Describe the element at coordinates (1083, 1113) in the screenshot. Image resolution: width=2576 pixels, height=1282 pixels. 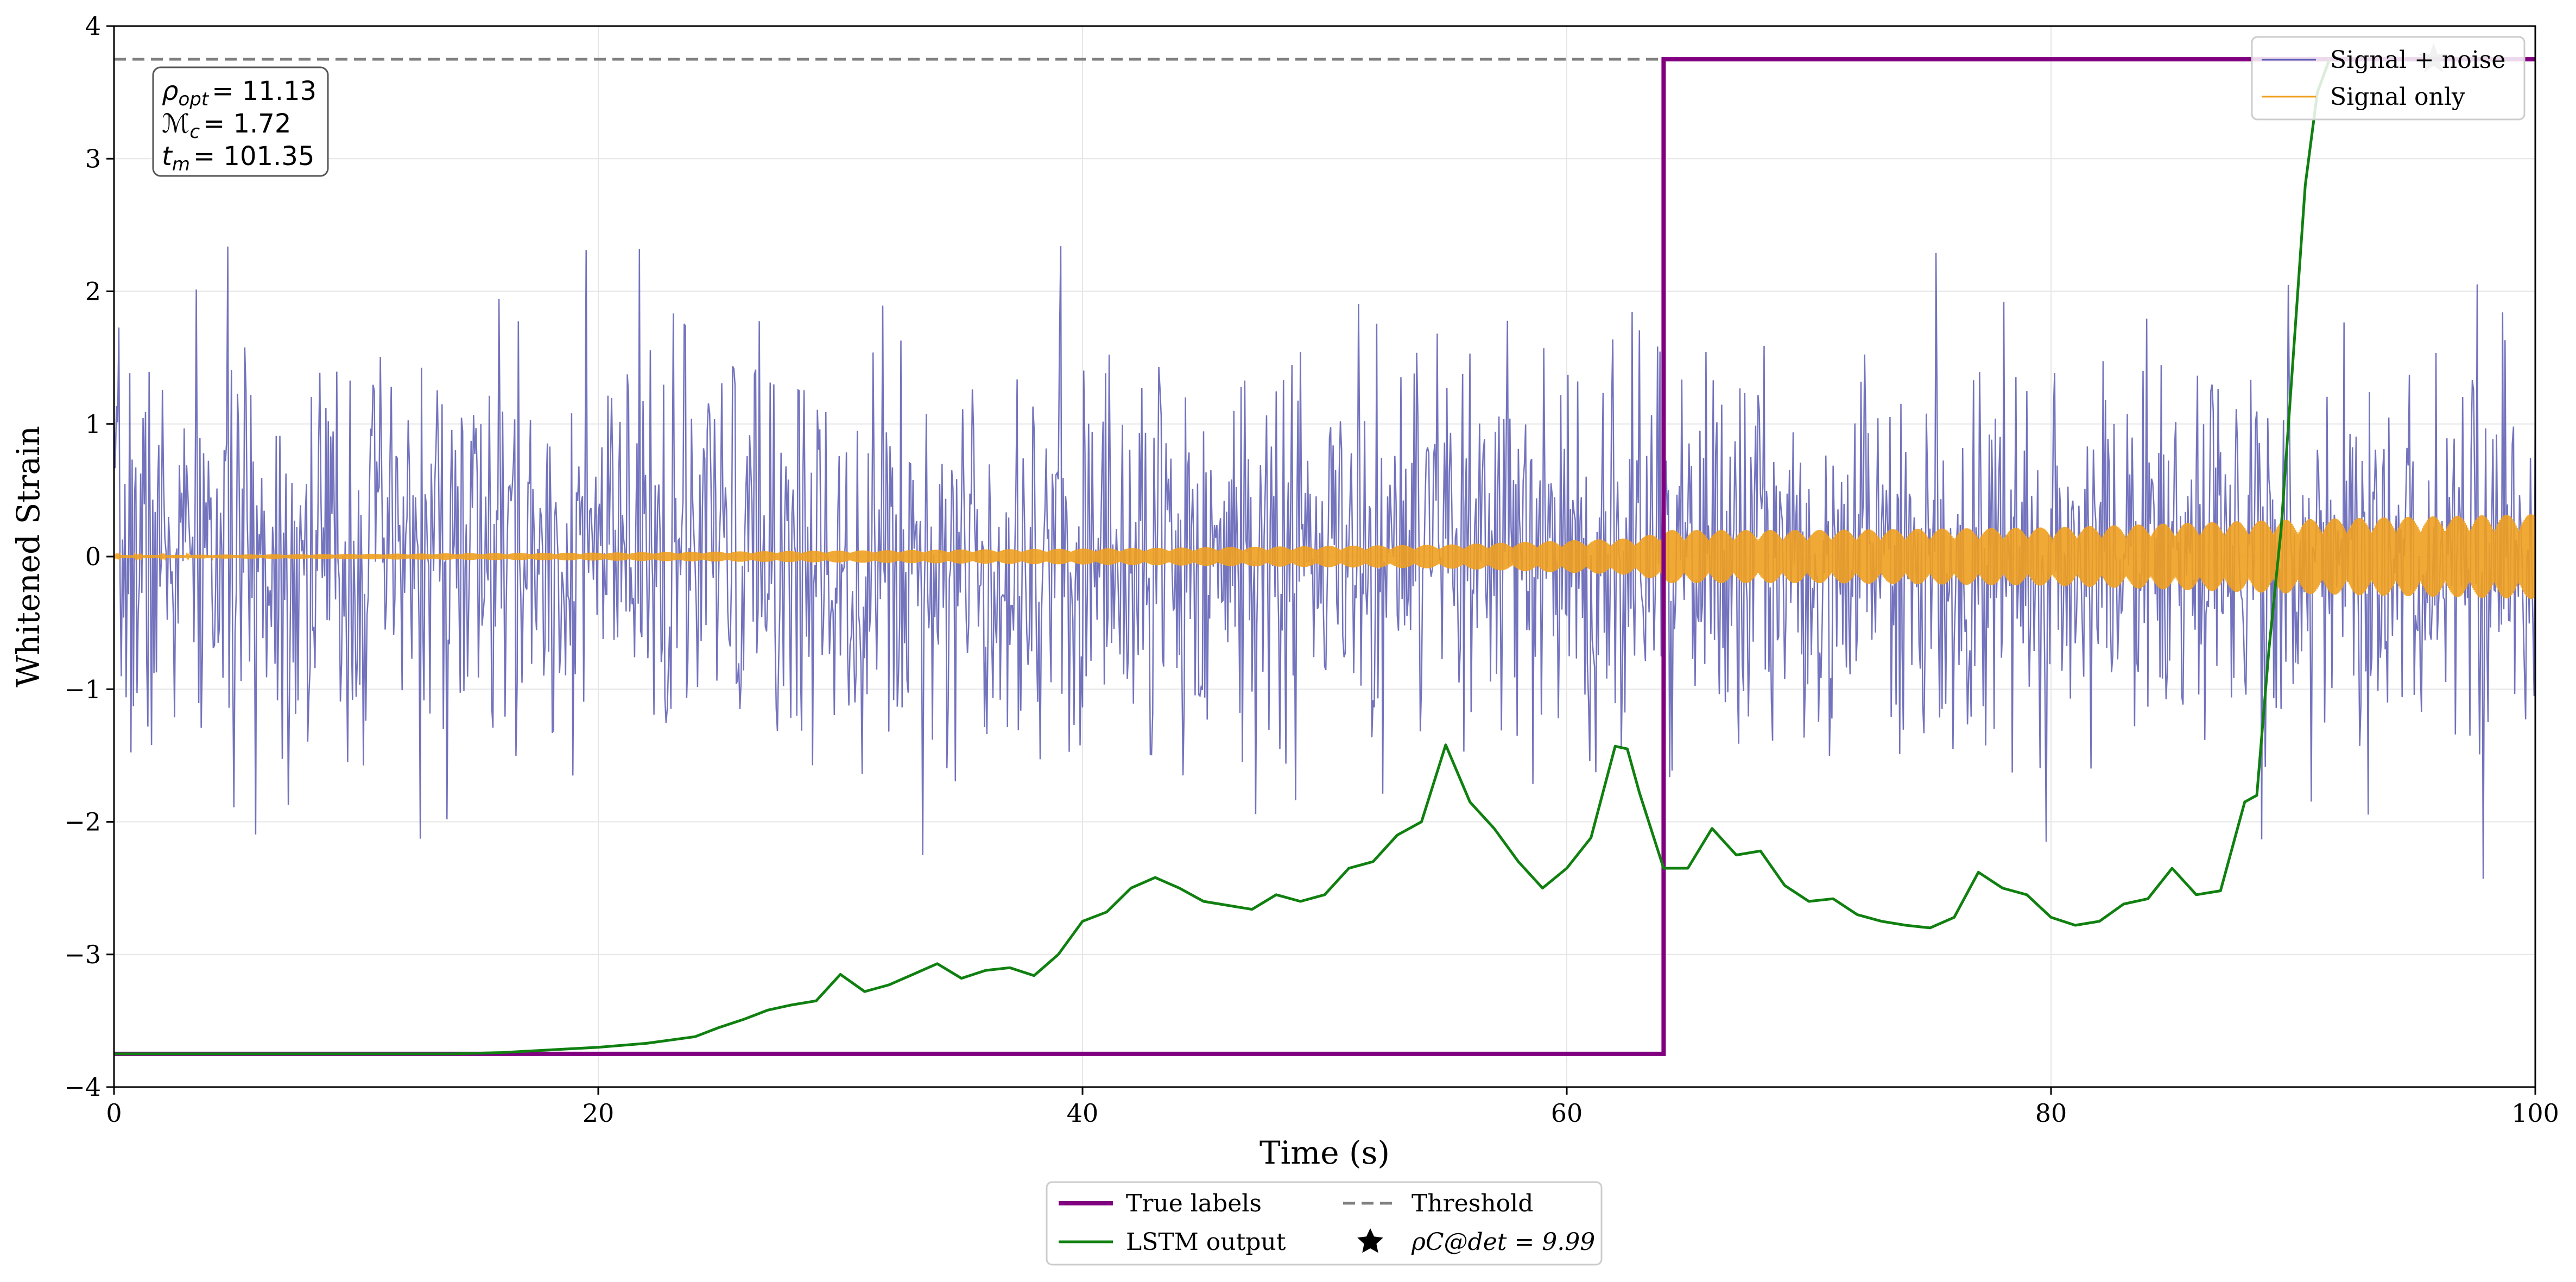
I see `x-tick-label: 40` at that location.